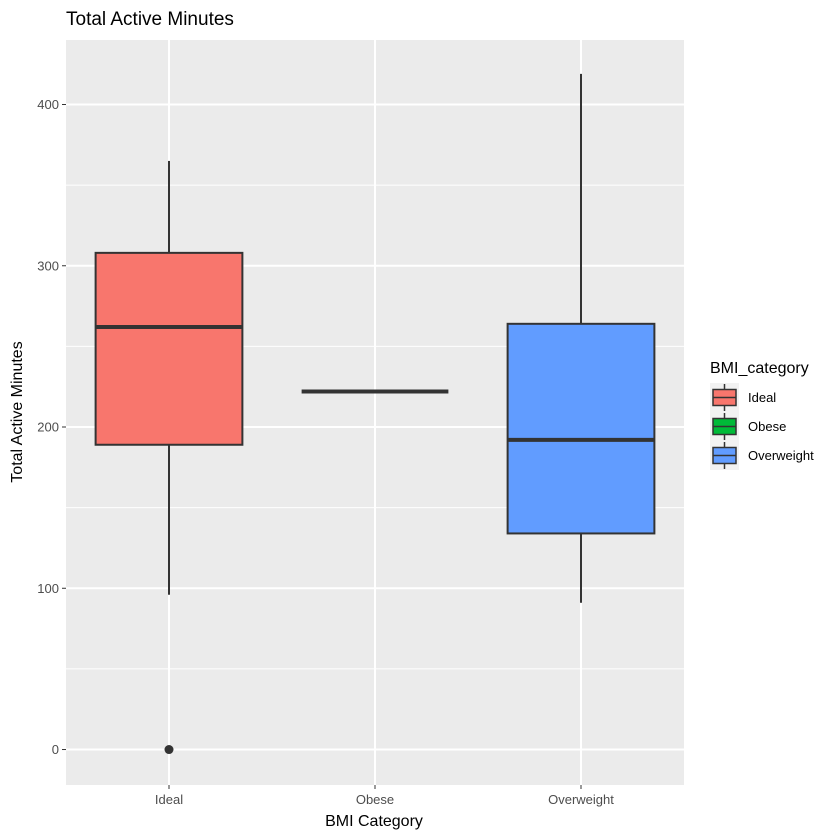 This screenshot has height=840, width=840. What do you see at coordinates (55, 749) in the screenshot?
I see `y-tick-label: 0` at bounding box center [55, 749].